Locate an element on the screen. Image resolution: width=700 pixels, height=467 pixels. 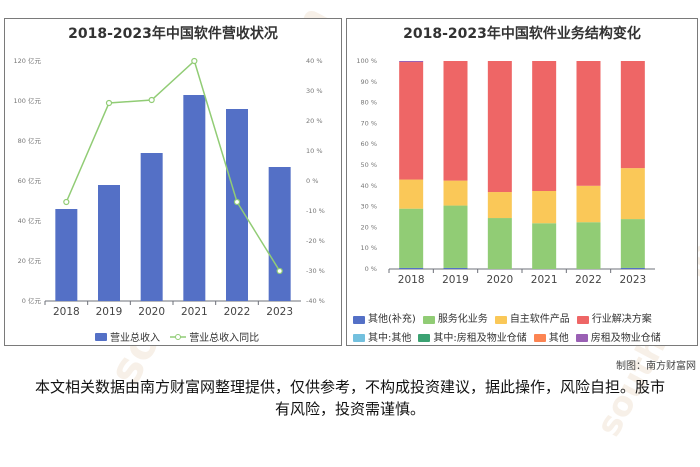
legend-label-revenue: 营业总收入 is located at coordinates (135, 338).